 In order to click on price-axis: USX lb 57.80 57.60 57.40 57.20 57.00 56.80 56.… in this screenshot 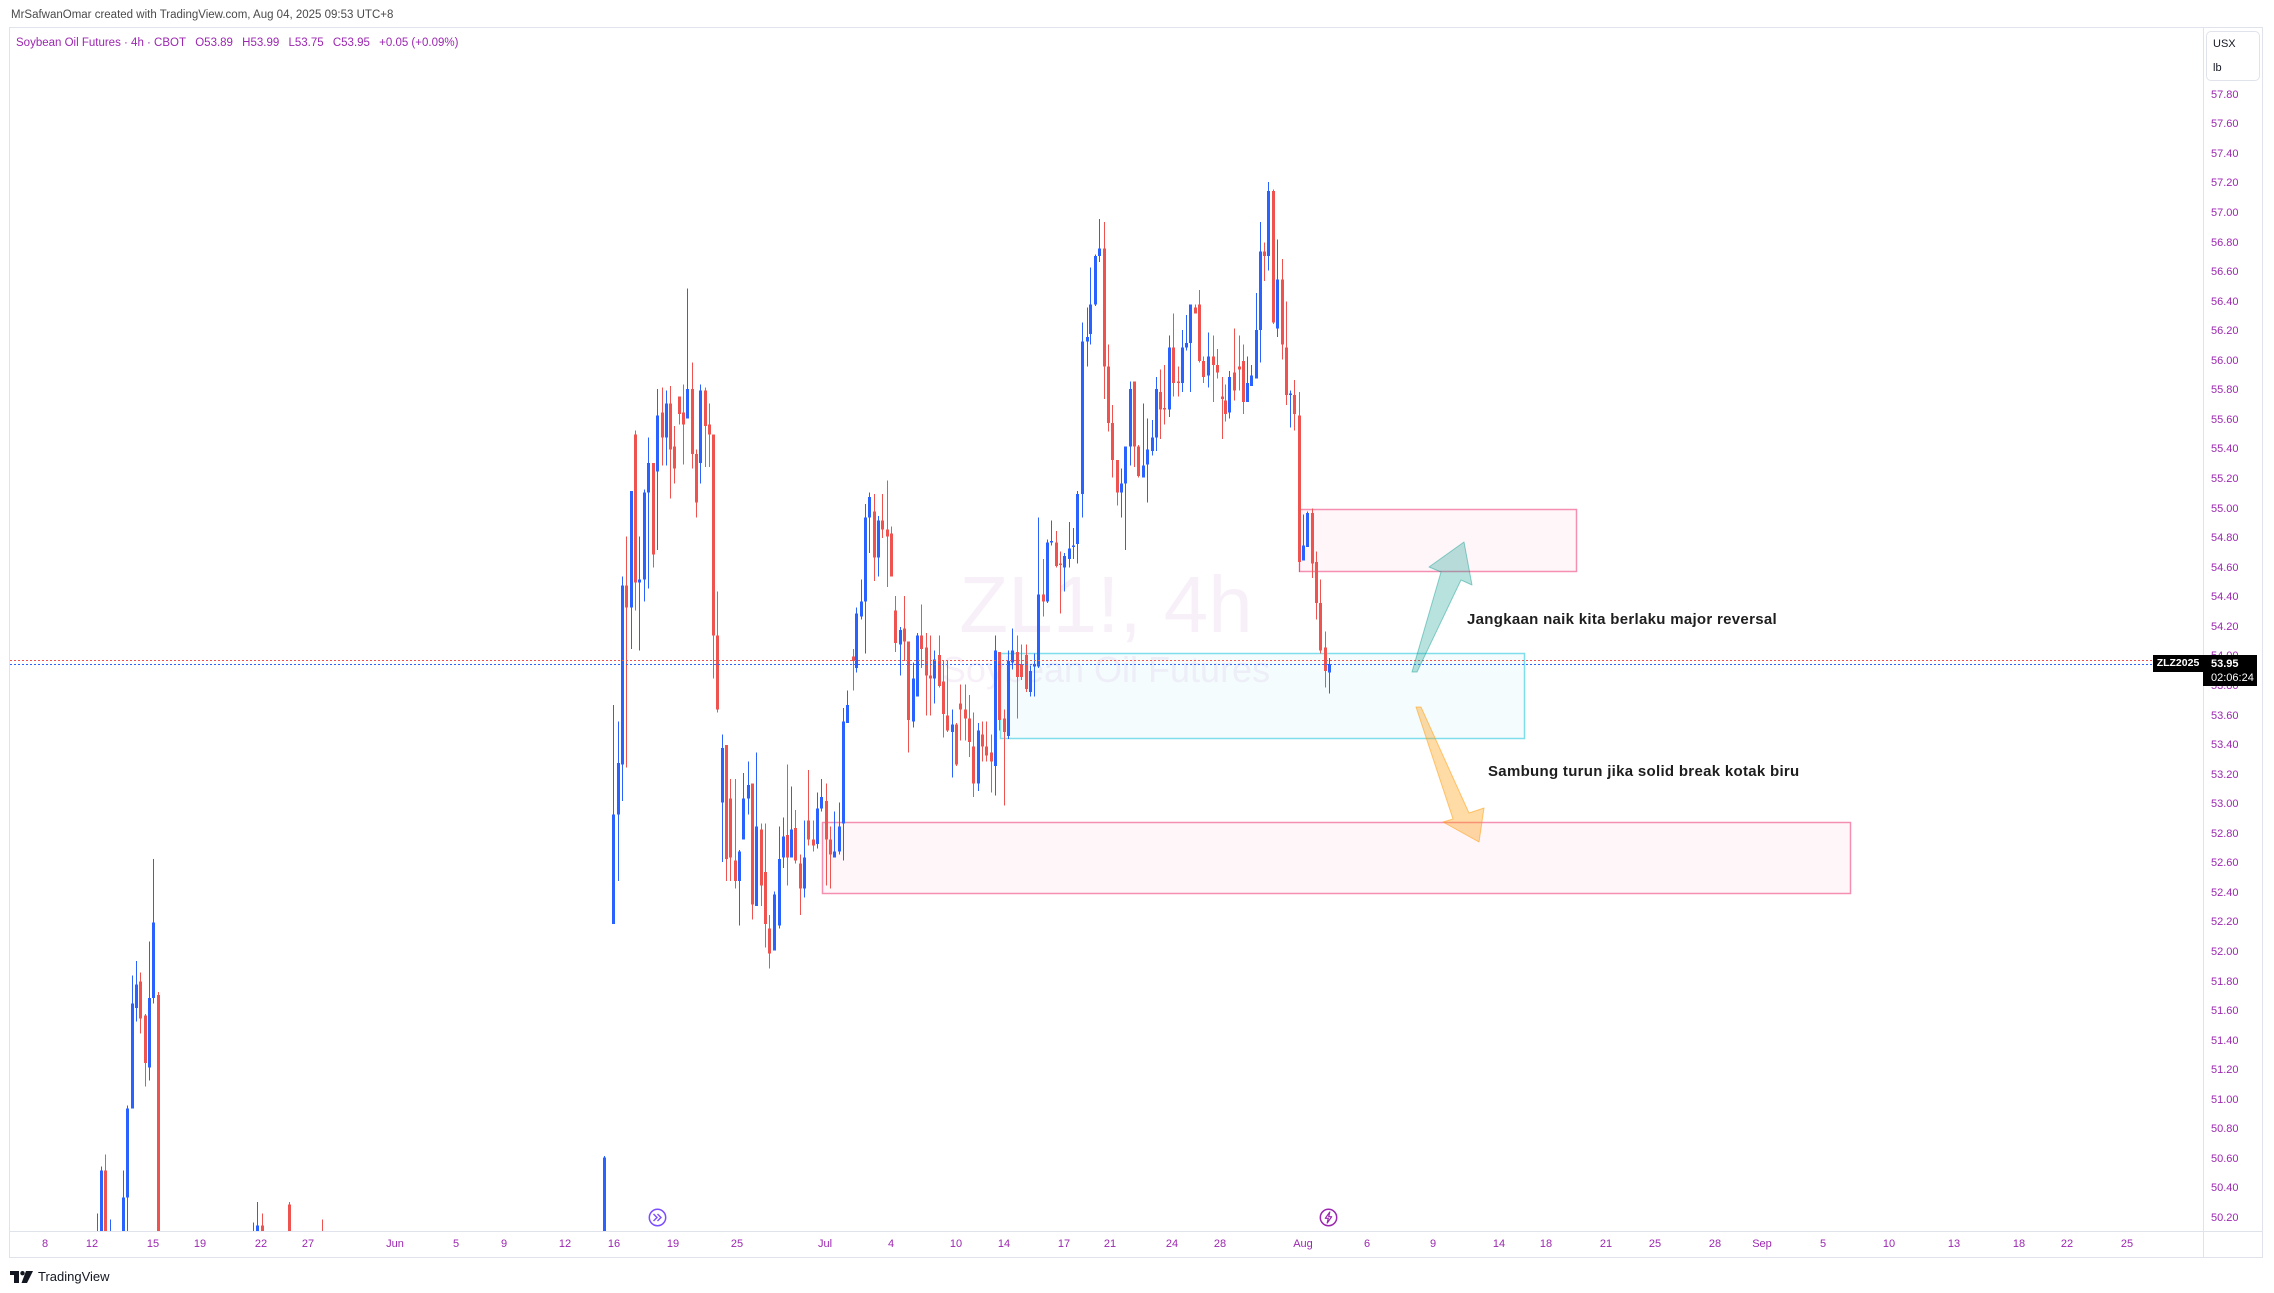, I will do `click(2232, 629)`.